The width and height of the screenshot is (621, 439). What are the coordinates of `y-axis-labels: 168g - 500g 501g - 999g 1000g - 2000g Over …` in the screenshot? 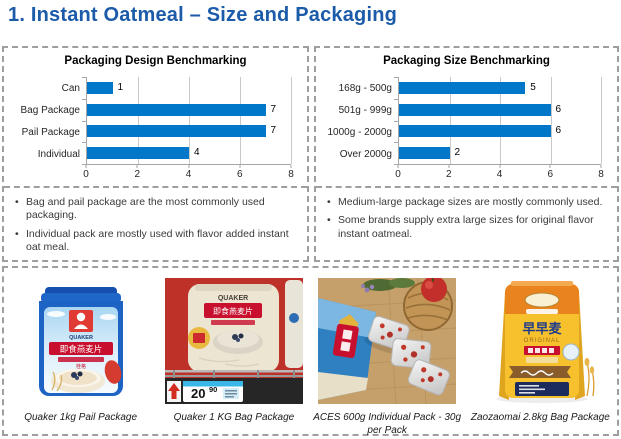 It's located at (358, 121).